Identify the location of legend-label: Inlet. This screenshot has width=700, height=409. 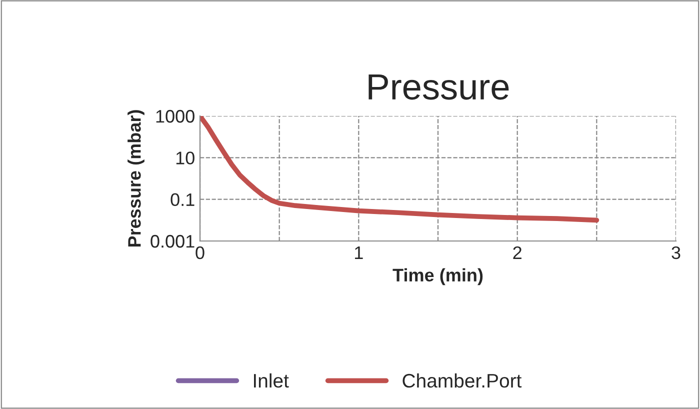
(271, 380).